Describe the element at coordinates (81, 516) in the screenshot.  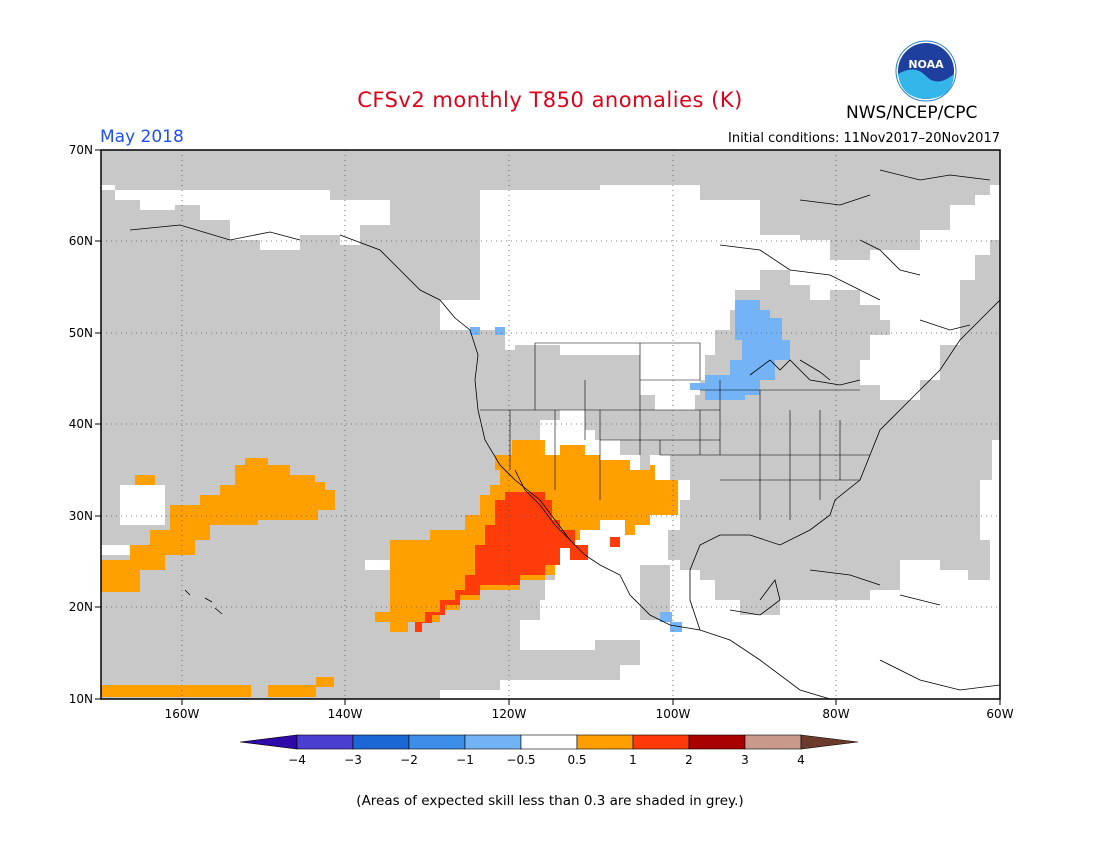
I see `lat-label: 30N` at that location.